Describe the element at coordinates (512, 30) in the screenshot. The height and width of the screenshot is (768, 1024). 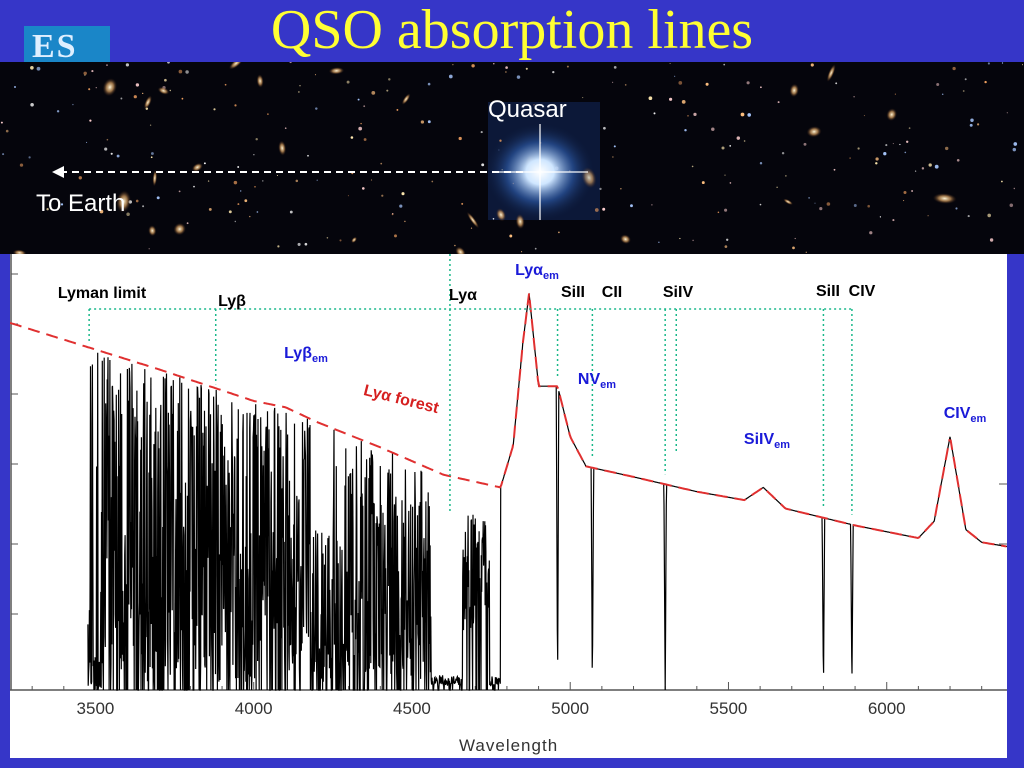
I see `slide-title: QSO absorption lines` at that location.